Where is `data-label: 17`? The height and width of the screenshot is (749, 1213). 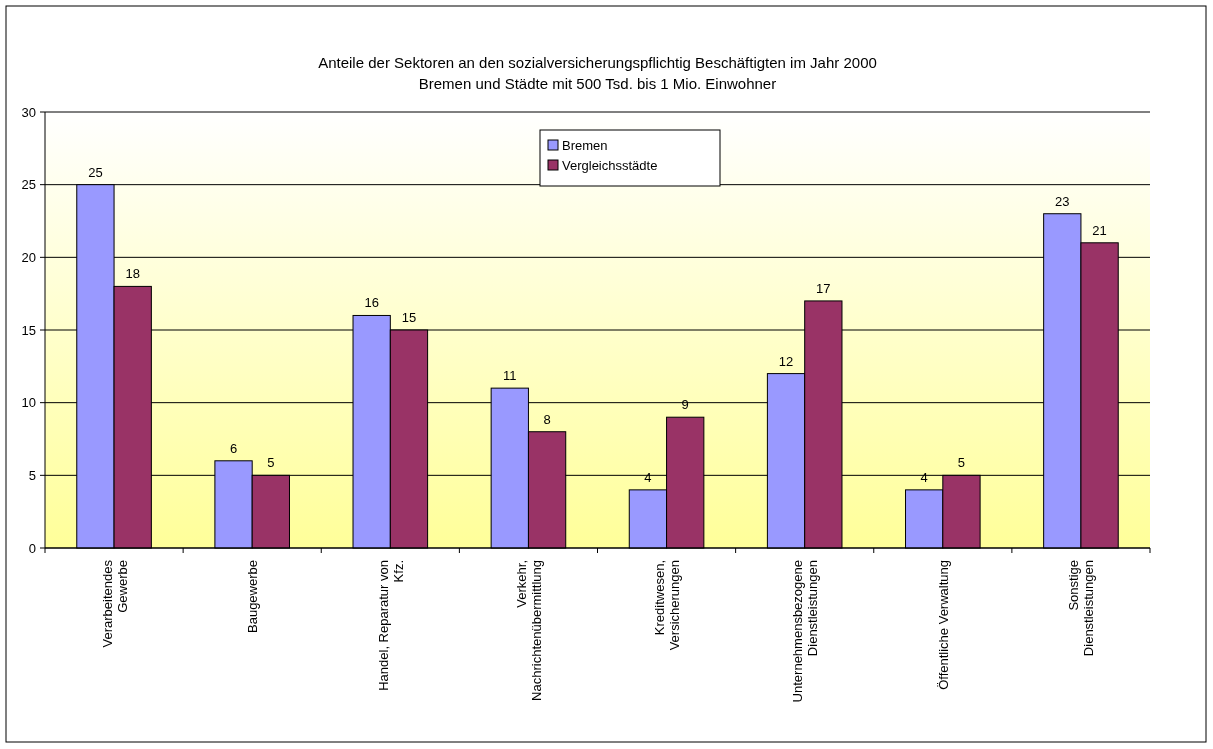
data-label: 17 is located at coordinates (823, 288).